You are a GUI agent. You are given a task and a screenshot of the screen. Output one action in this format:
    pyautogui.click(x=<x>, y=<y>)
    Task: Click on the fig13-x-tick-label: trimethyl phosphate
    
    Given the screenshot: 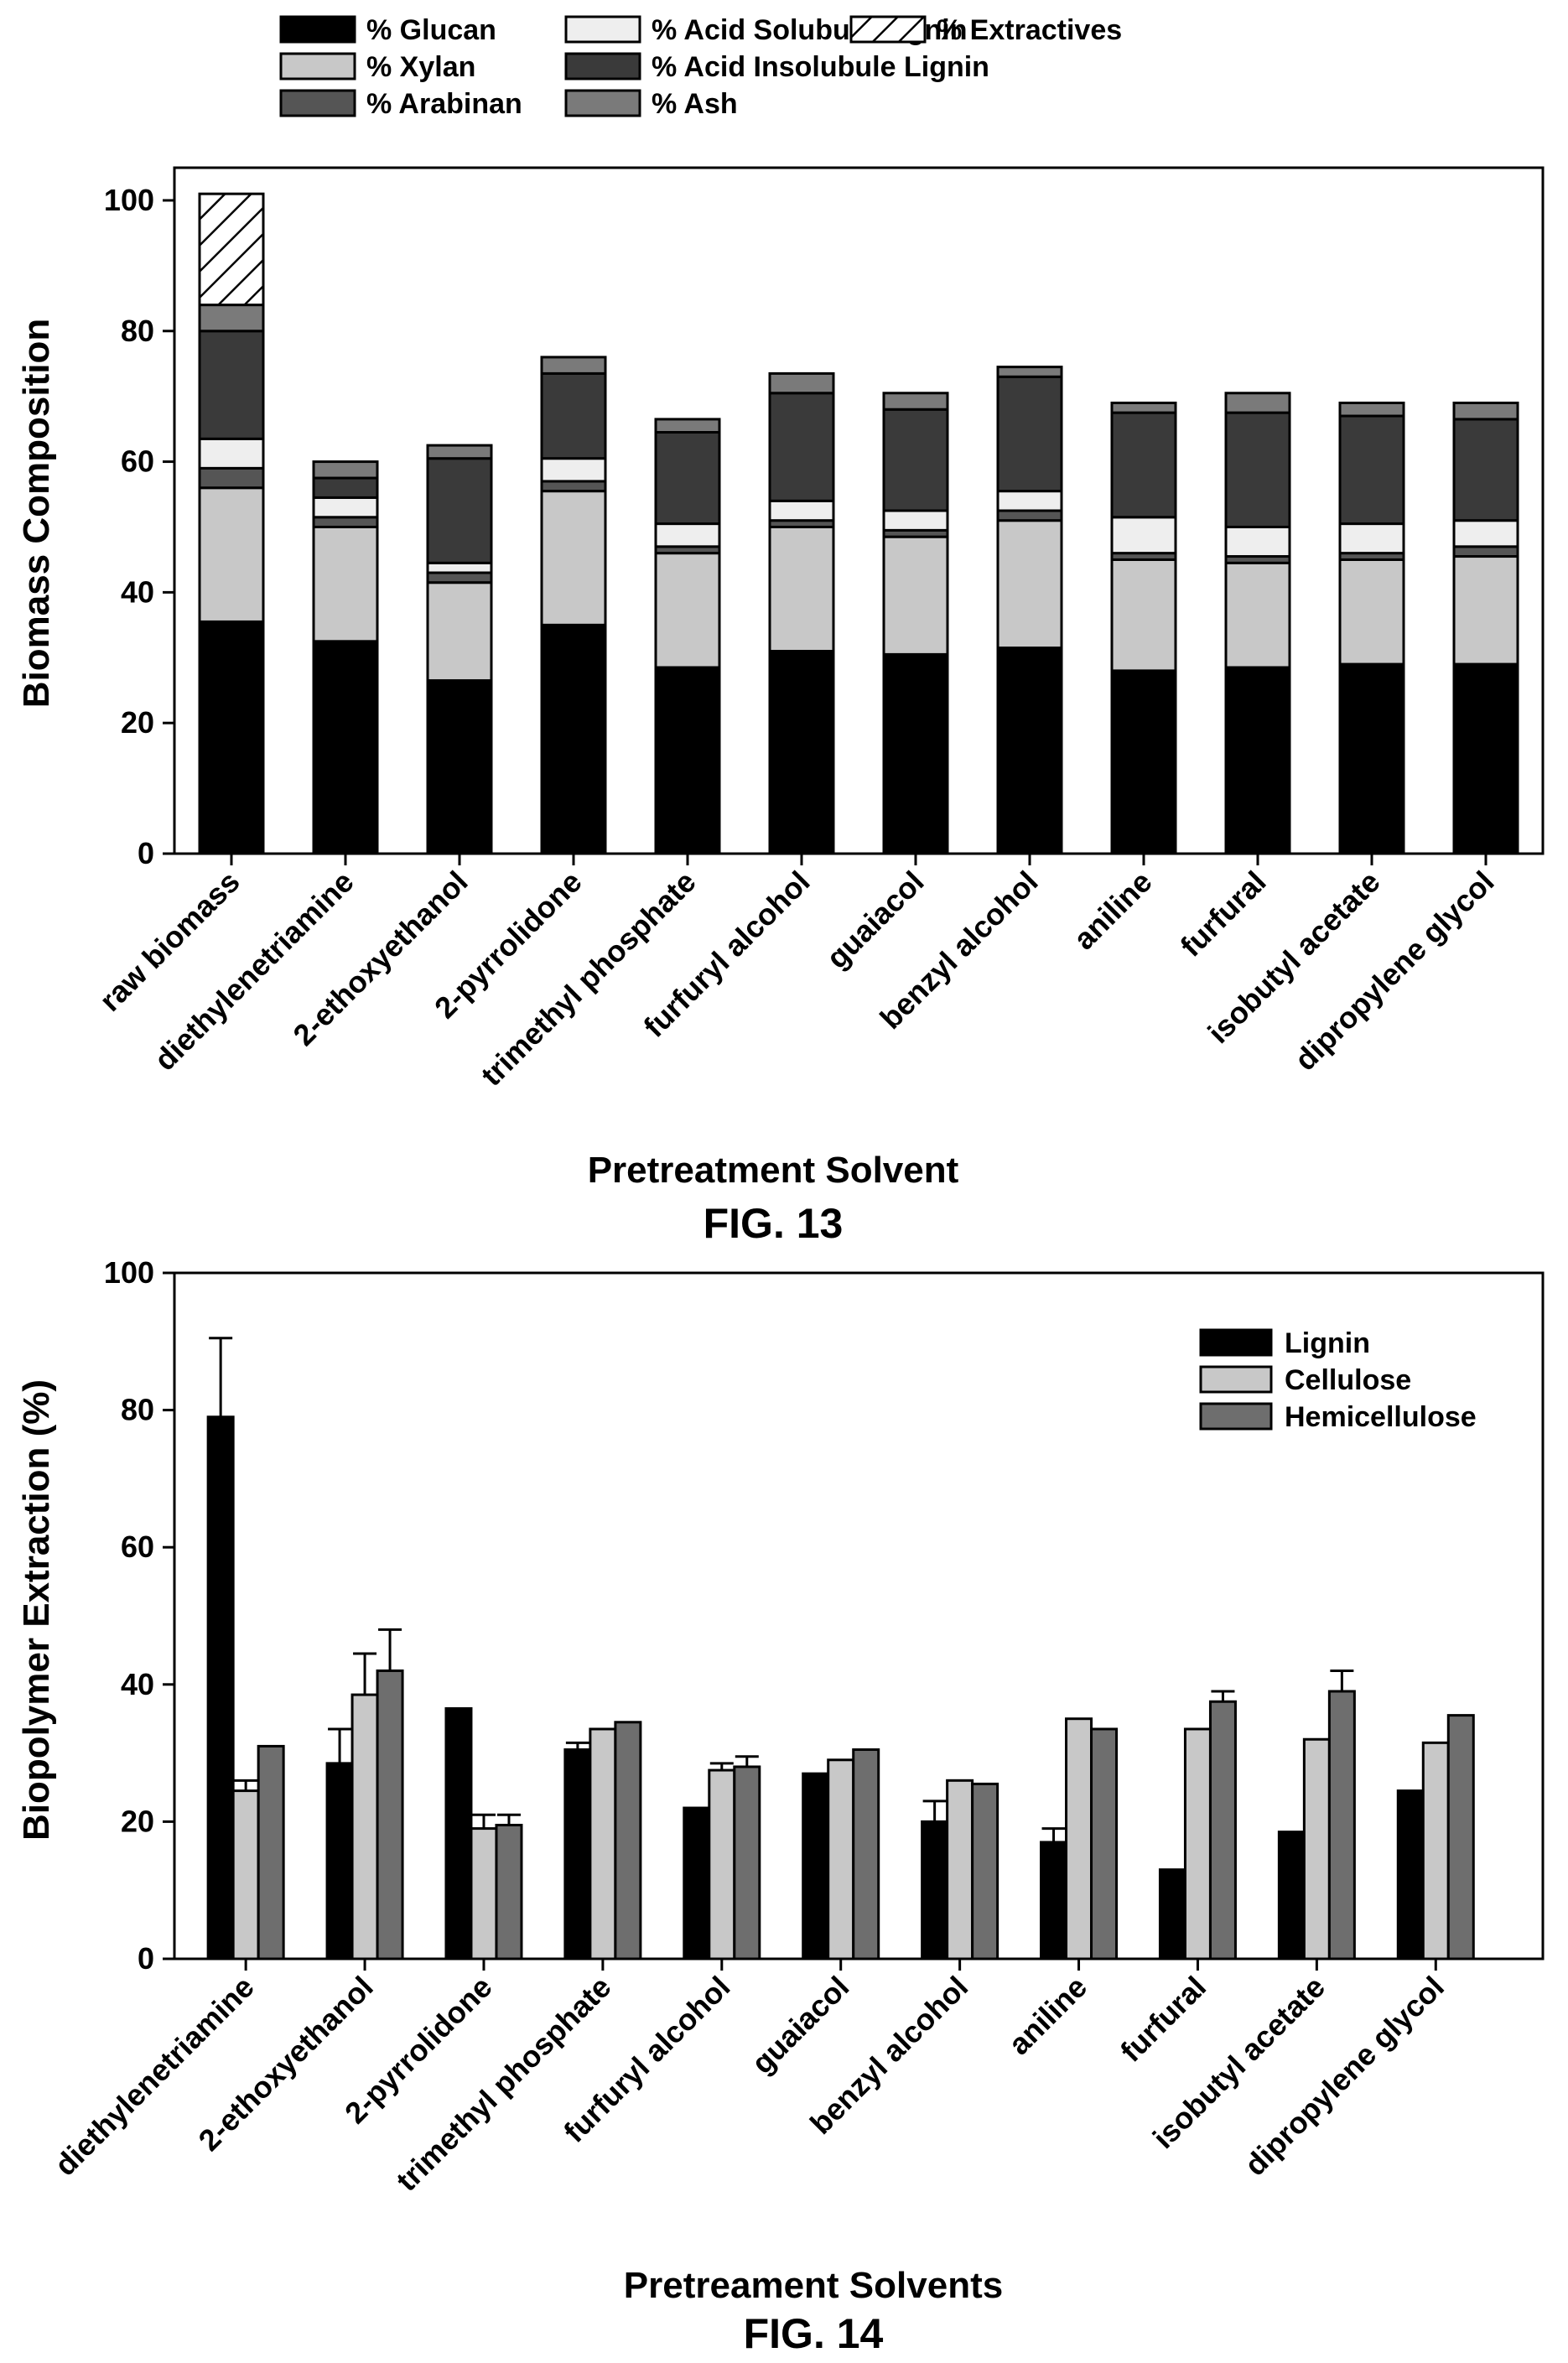 What is the action you would take?
    pyautogui.click(x=588, y=979)
    